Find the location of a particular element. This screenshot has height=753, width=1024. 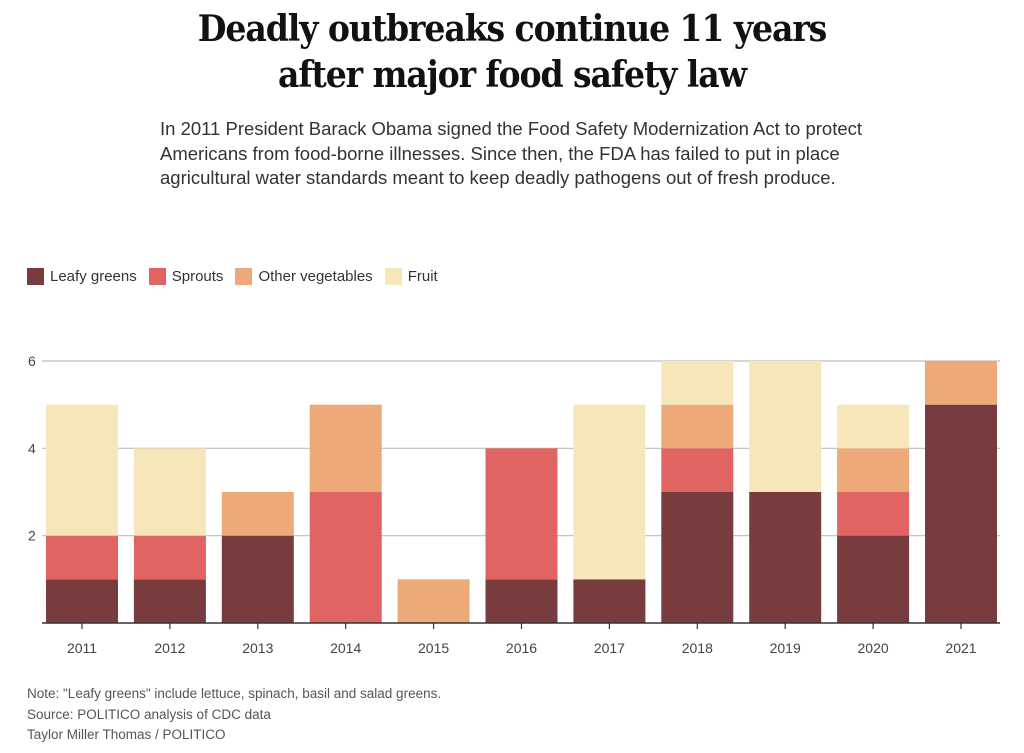

footer-credit: Taylor Miller Thomas / POLITICO is located at coordinates (126, 734).